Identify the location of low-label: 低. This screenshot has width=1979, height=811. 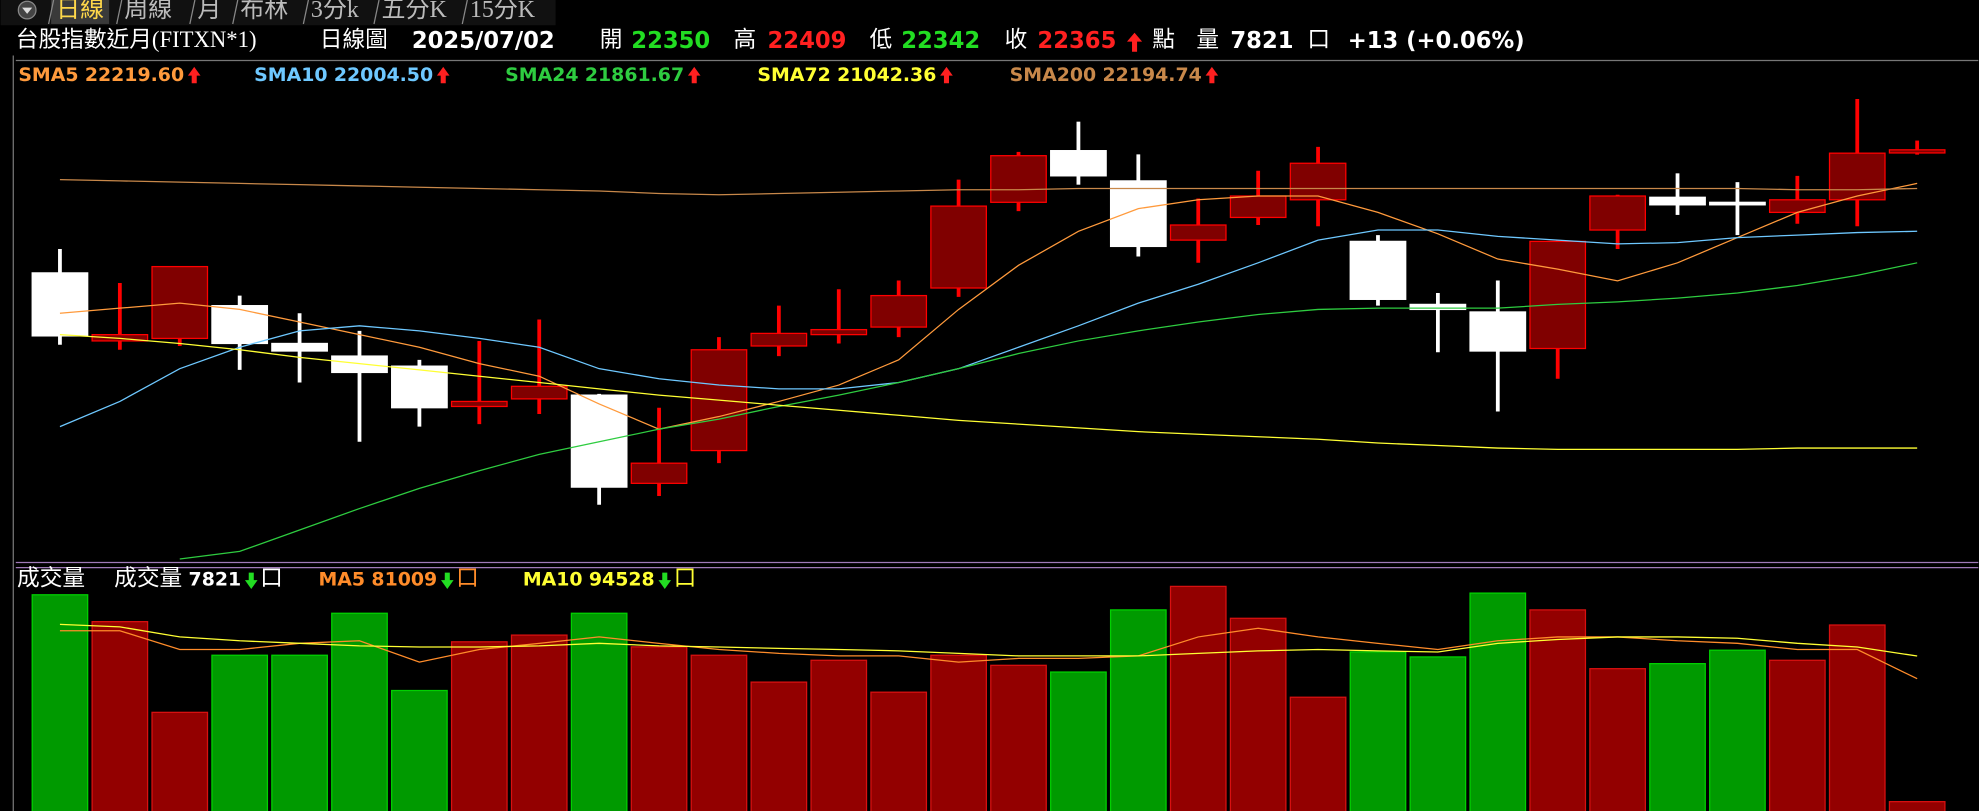
(881, 39).